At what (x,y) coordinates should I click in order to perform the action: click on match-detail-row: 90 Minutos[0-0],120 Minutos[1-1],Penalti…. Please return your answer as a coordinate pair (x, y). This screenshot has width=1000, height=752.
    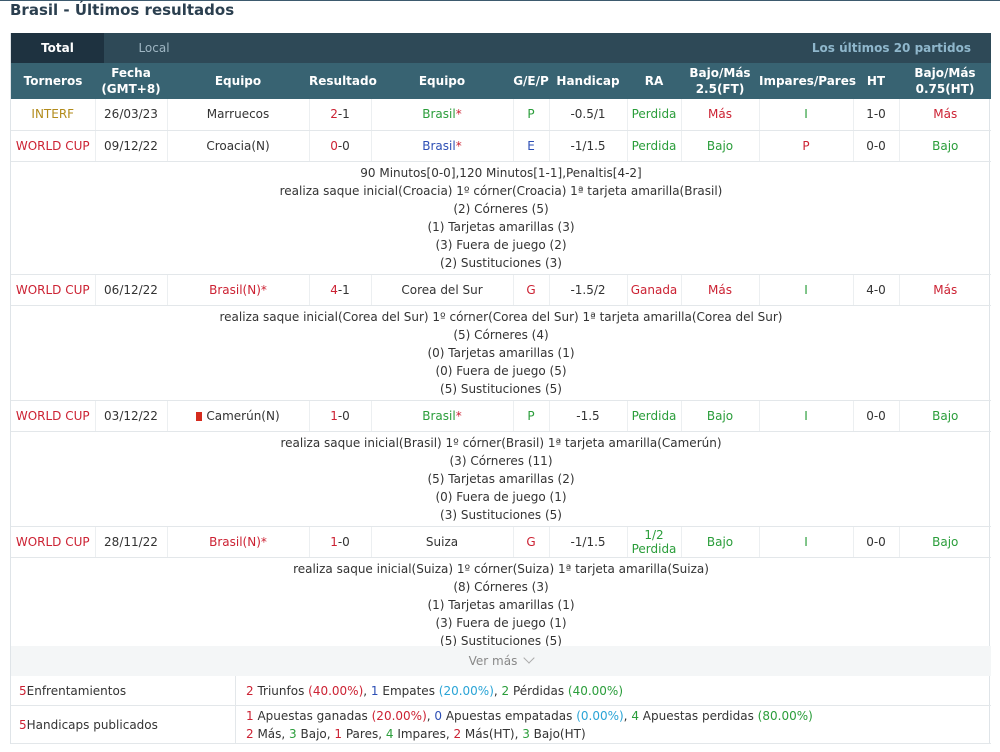
    Looking at the image, I should click on (501, 218).